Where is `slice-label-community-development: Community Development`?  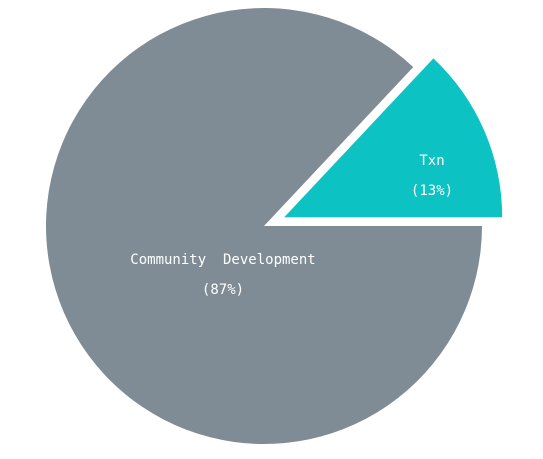
slice-label-community-development: Community Development is located at coordinates (222, 260).